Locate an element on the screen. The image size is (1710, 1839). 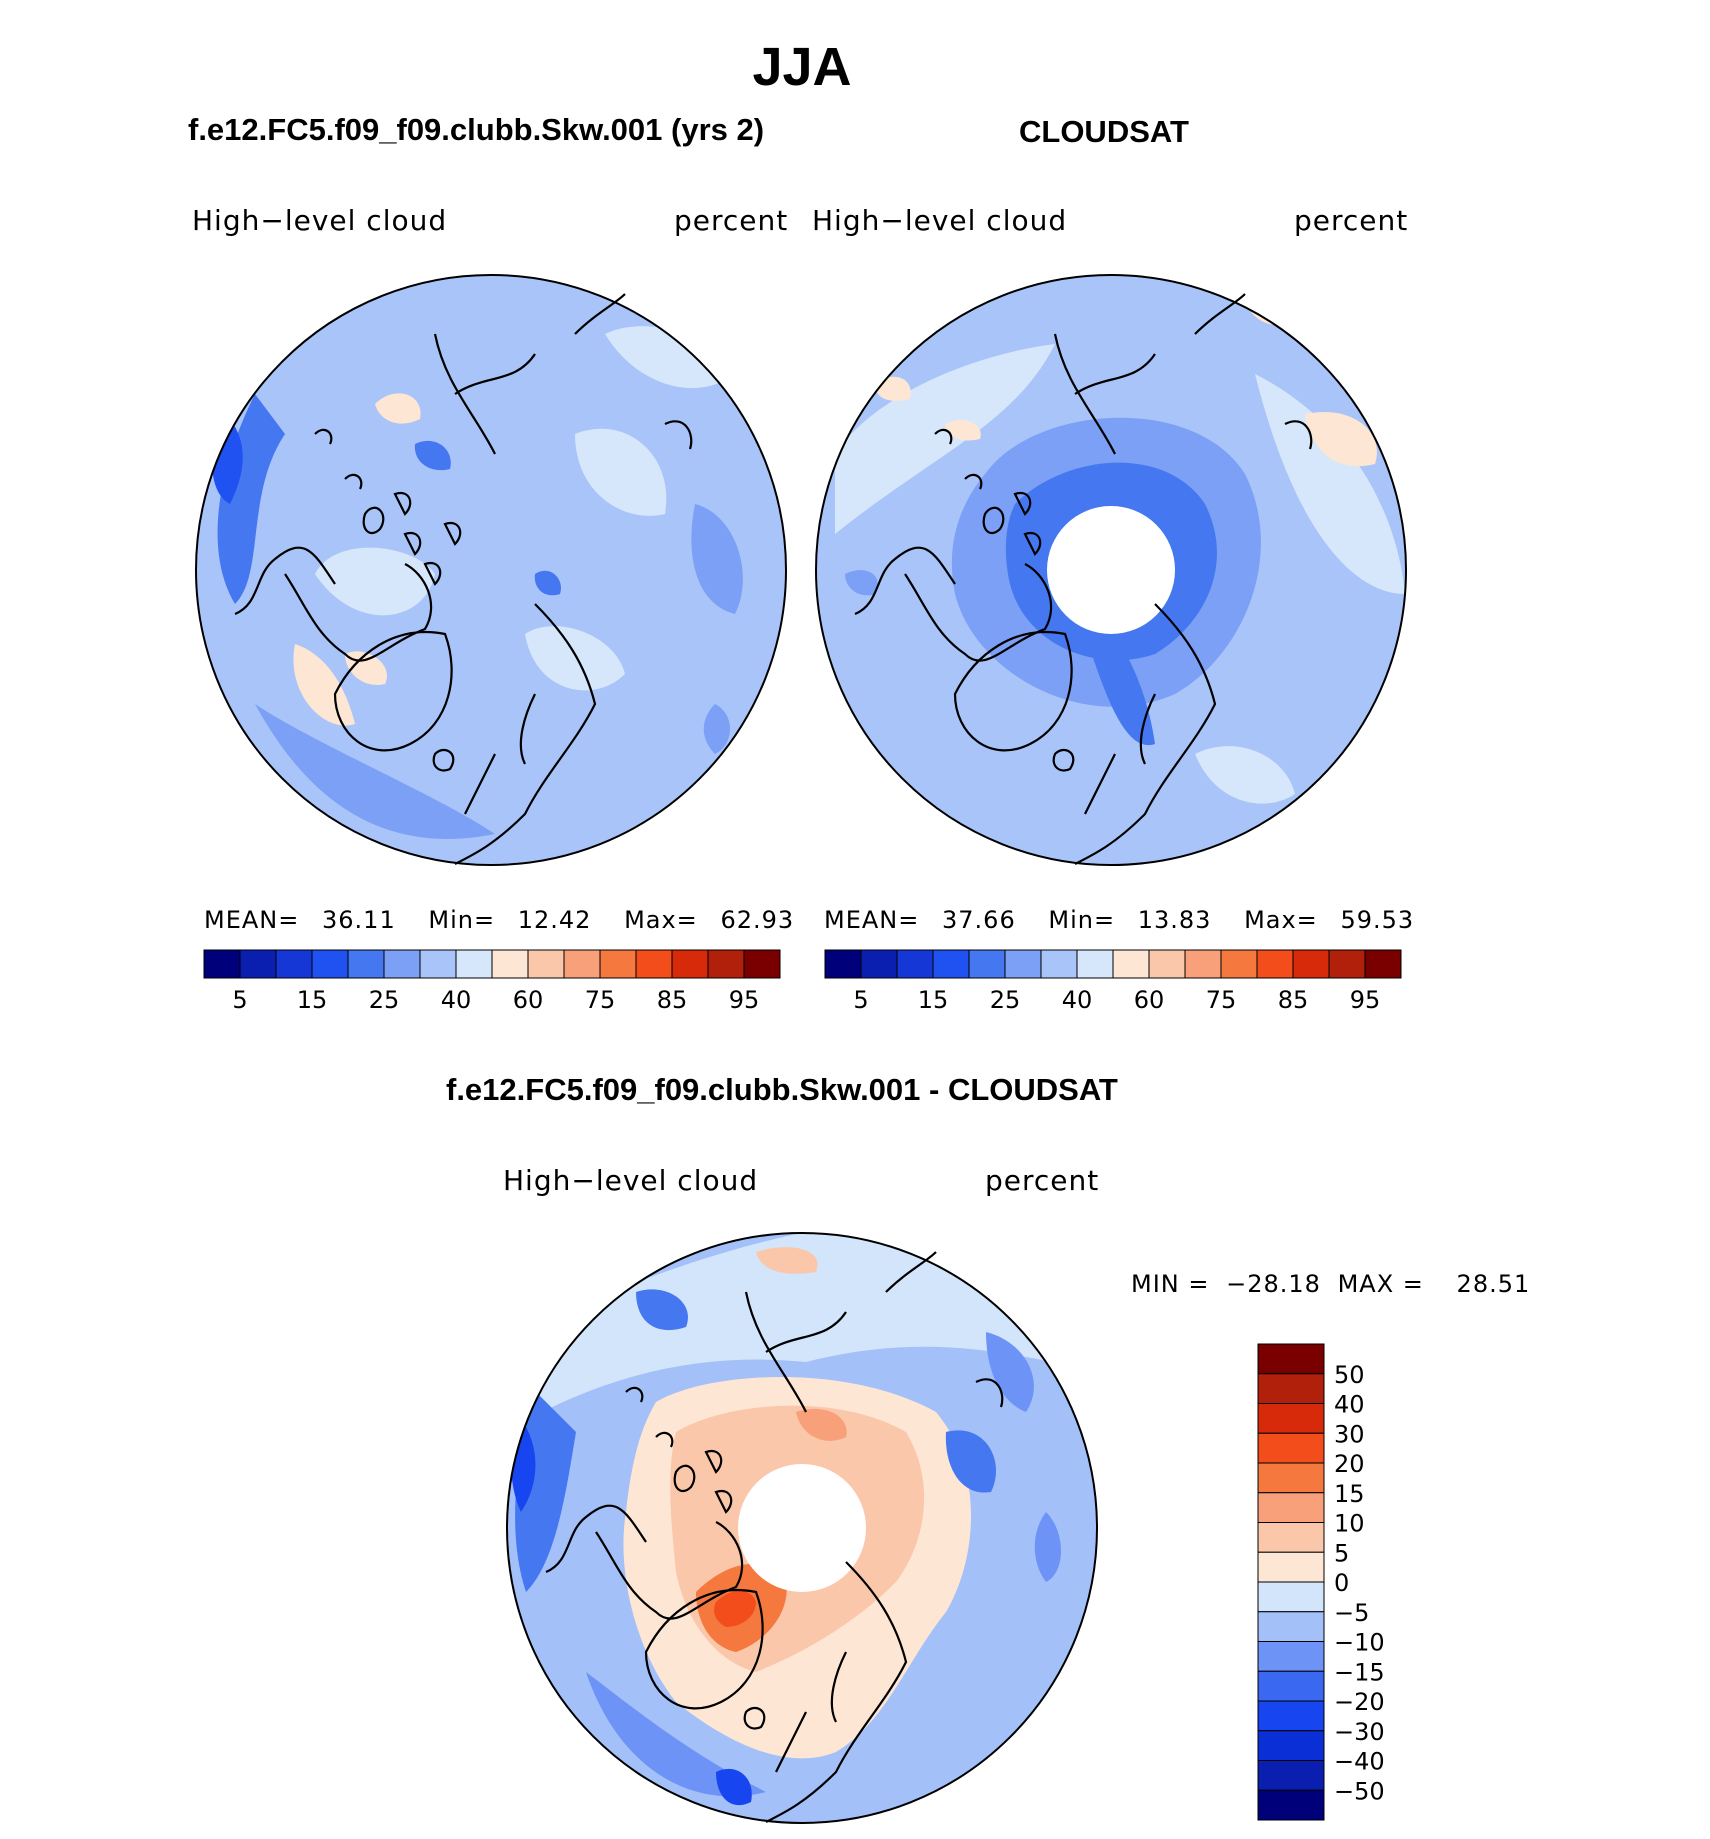
diff-colorbar-tick-label: 5 is located at coordinates (1341, 1553).